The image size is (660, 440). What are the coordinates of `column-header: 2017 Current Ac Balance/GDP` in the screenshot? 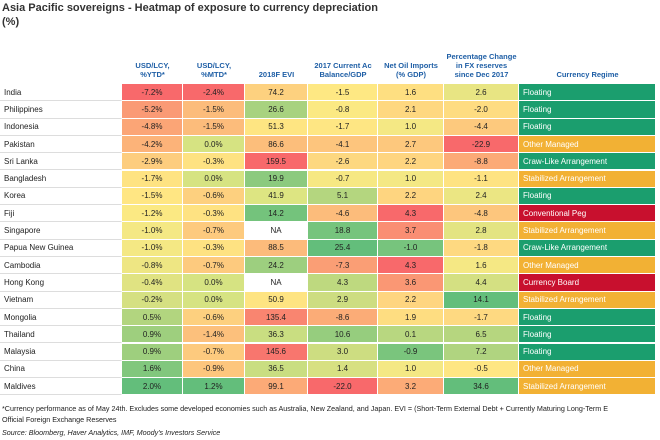 It's located at (343, 70).